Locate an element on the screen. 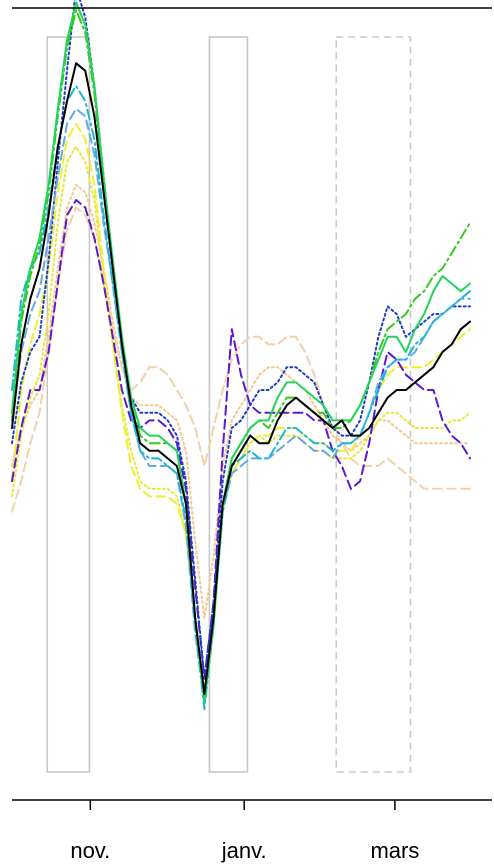 The width and height of the screenshot is (494, 868). x-tick-label-3: mars is located at coordinates (394, 850).